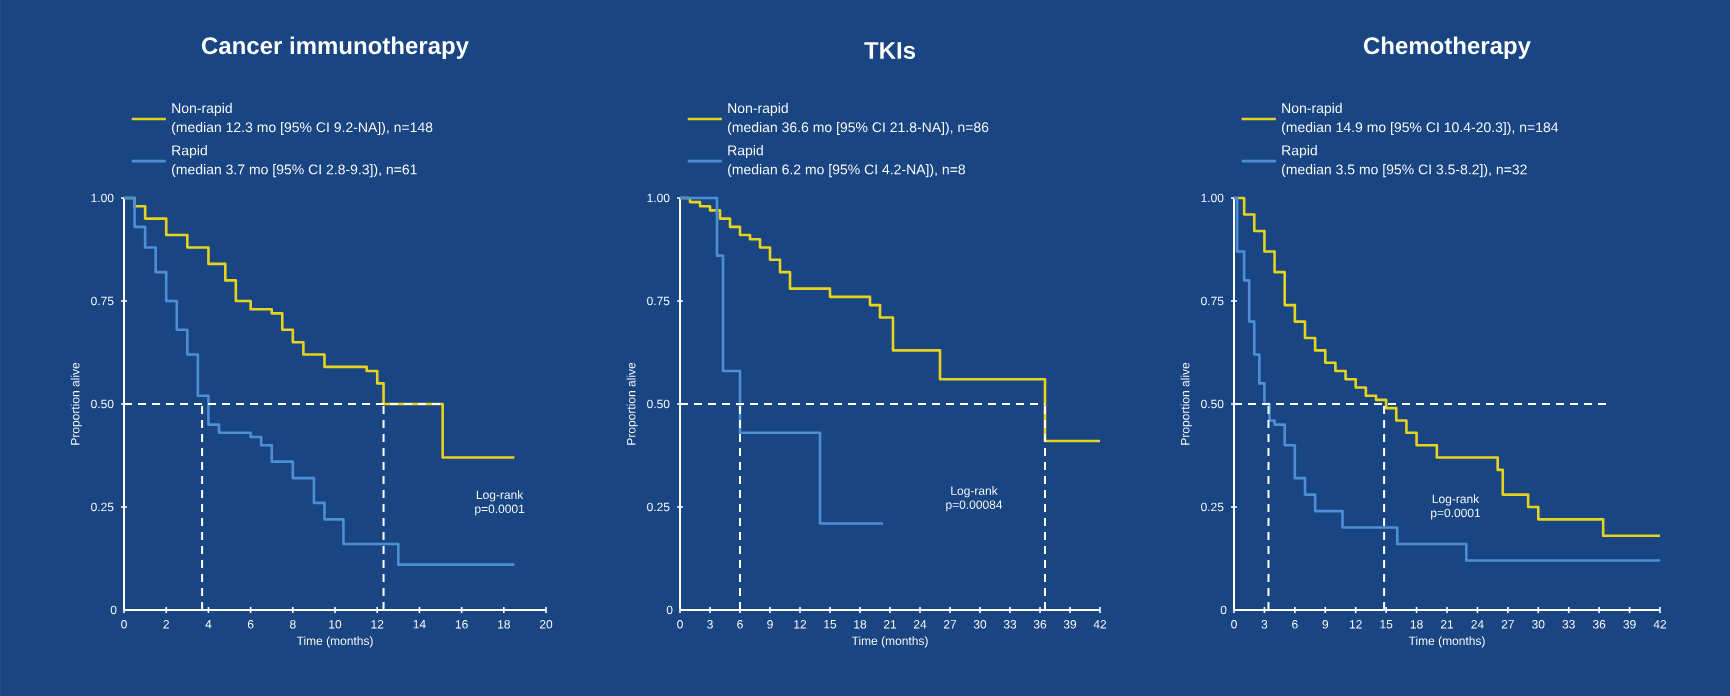 This screenshot has height=696, width=1730. What do you see at coordinates (1447, 47) in the screenshot?
I see `chart-title: Chemotherapy` at bounding box center [1447, 47].